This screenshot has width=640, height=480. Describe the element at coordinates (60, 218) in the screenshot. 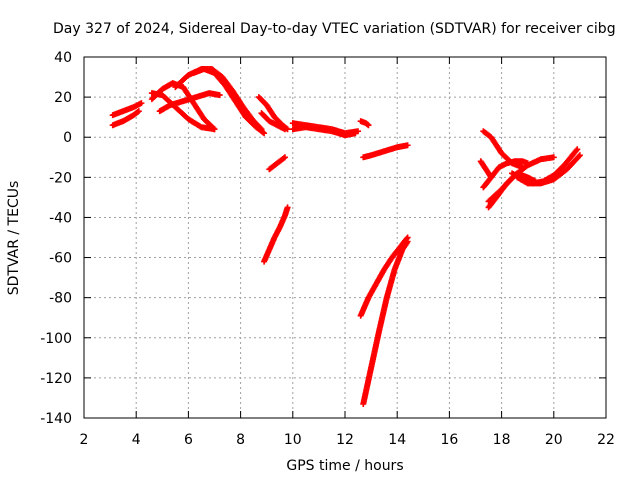

I see `y-tick-label: -40` at that location.